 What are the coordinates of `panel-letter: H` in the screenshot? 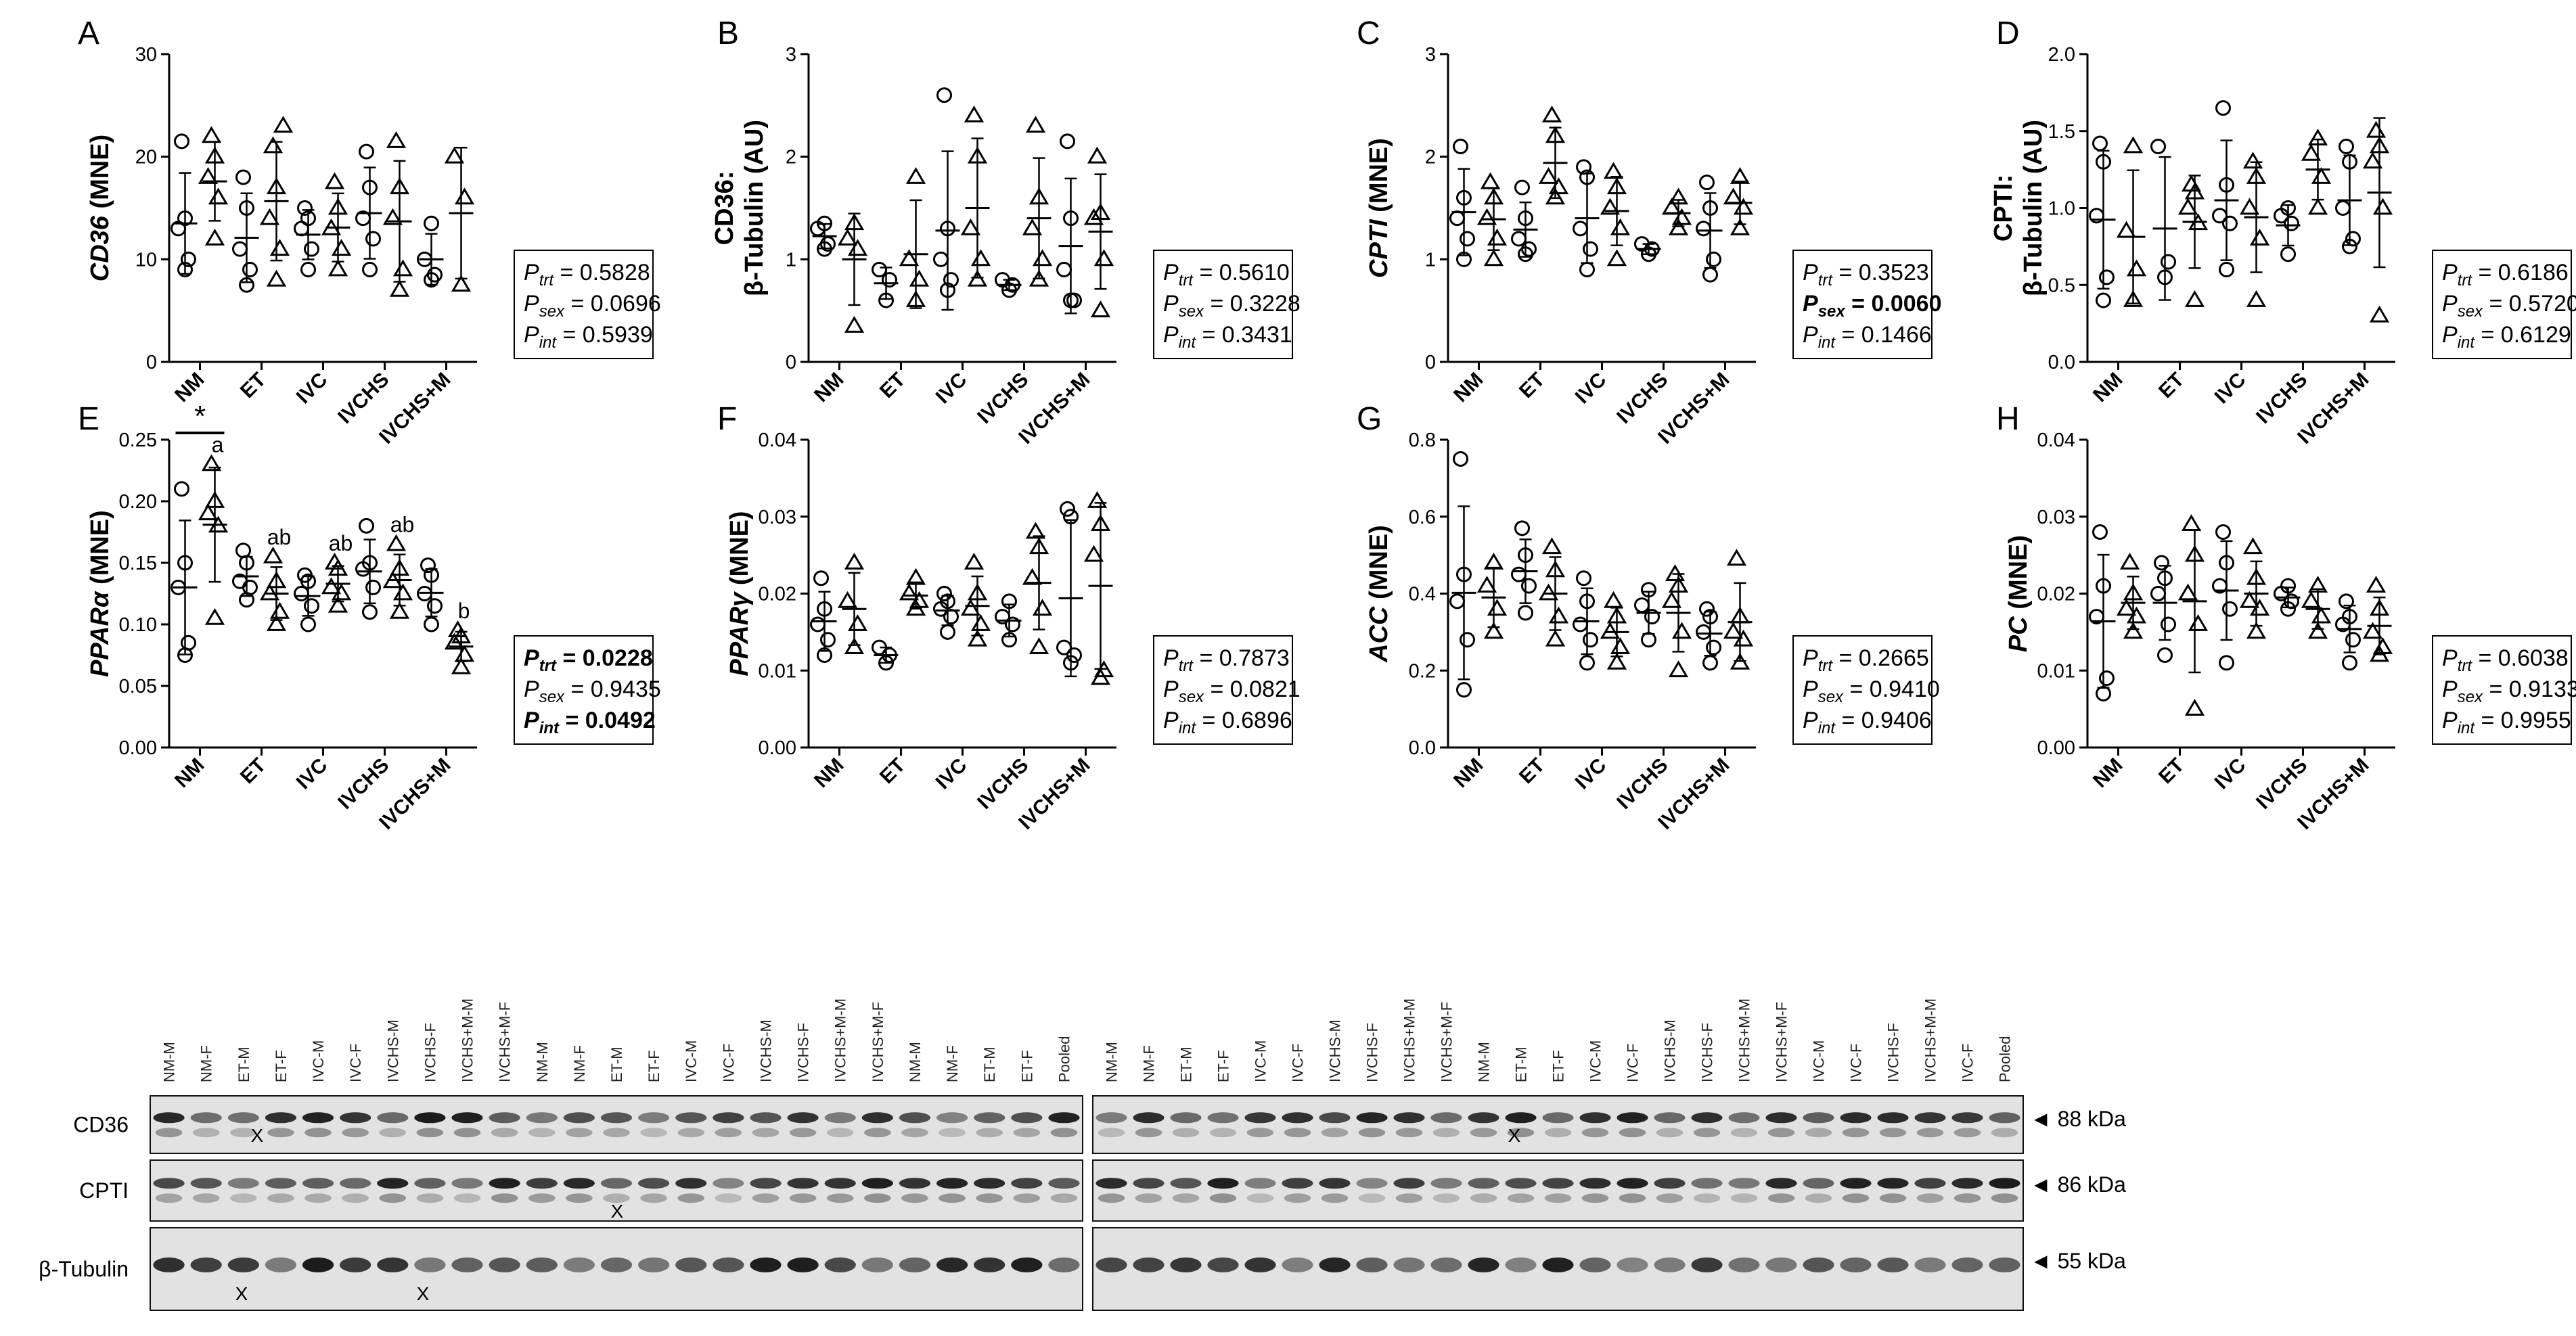 It's located at (2008, 419).